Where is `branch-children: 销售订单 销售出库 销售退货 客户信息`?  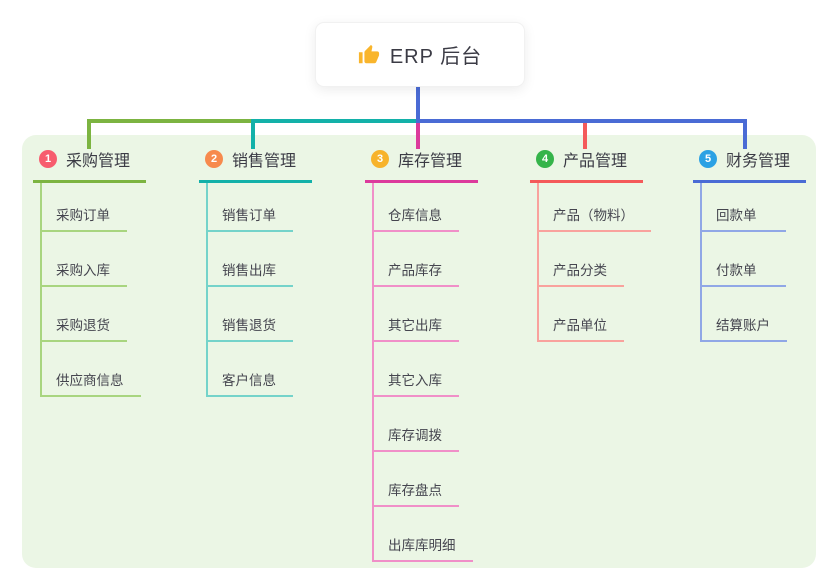 branch-children: 销售订单 销售出库 销售退货 客户信息 is located at coordinates (249, 290).